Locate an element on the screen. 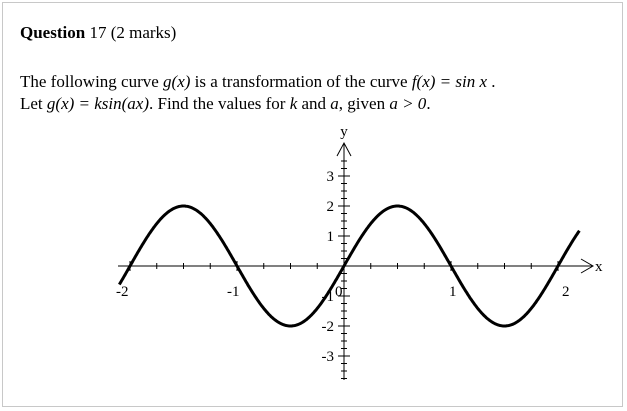  question-marks: 17 (2 marks) is located at coordinates (133, 32).